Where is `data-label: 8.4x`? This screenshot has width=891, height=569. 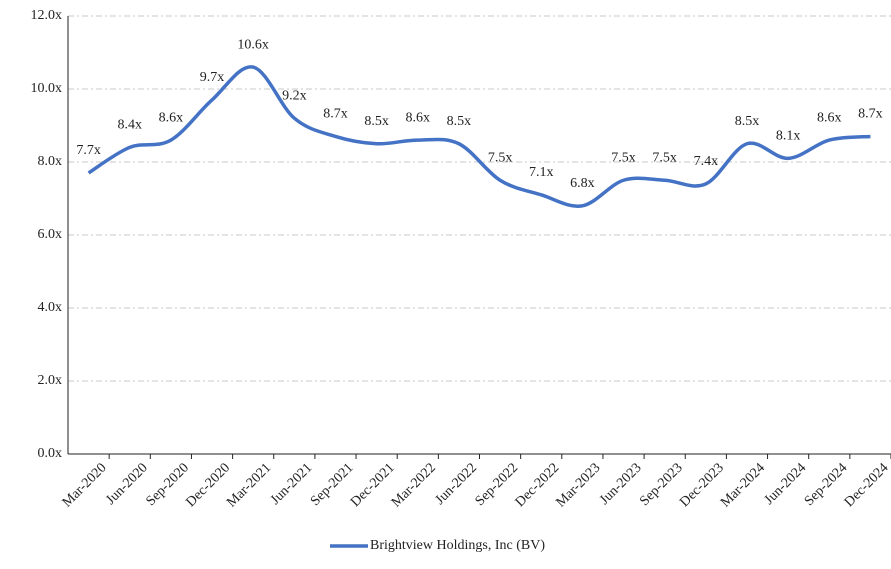 data-label: 8.4x is located at coordinates (129, 125).